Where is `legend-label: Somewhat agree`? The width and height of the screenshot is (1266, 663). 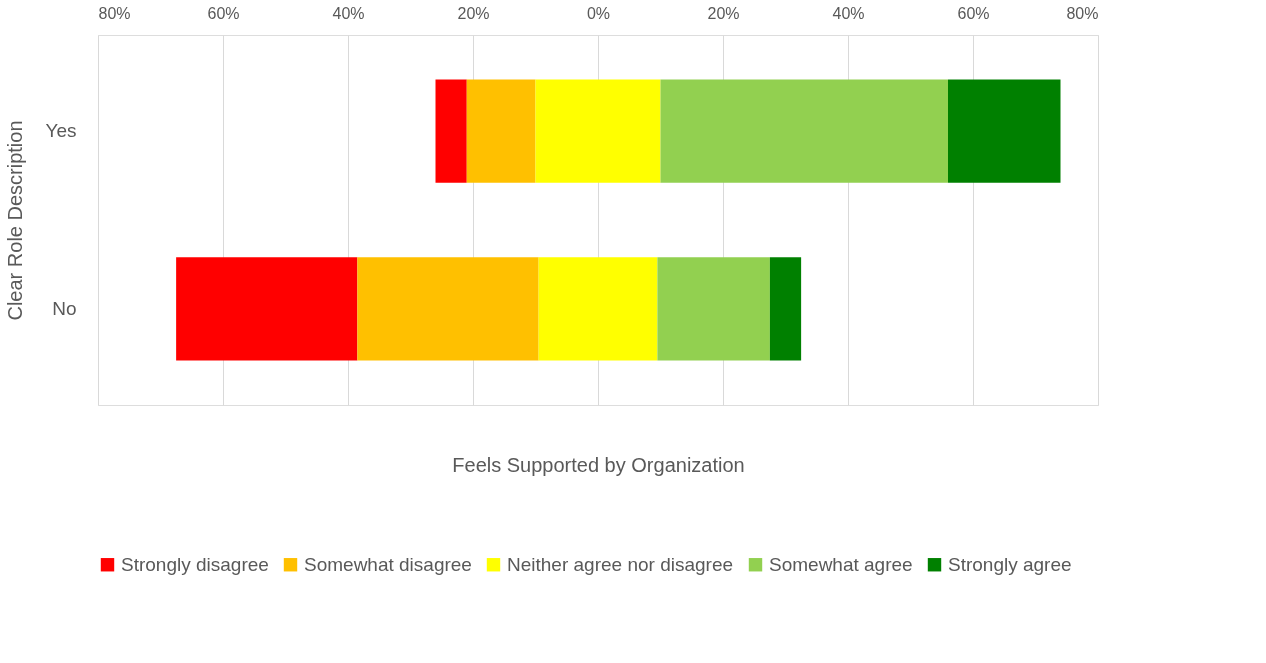 legend-label: Somewhat agree is located at coordinates (841, 564).